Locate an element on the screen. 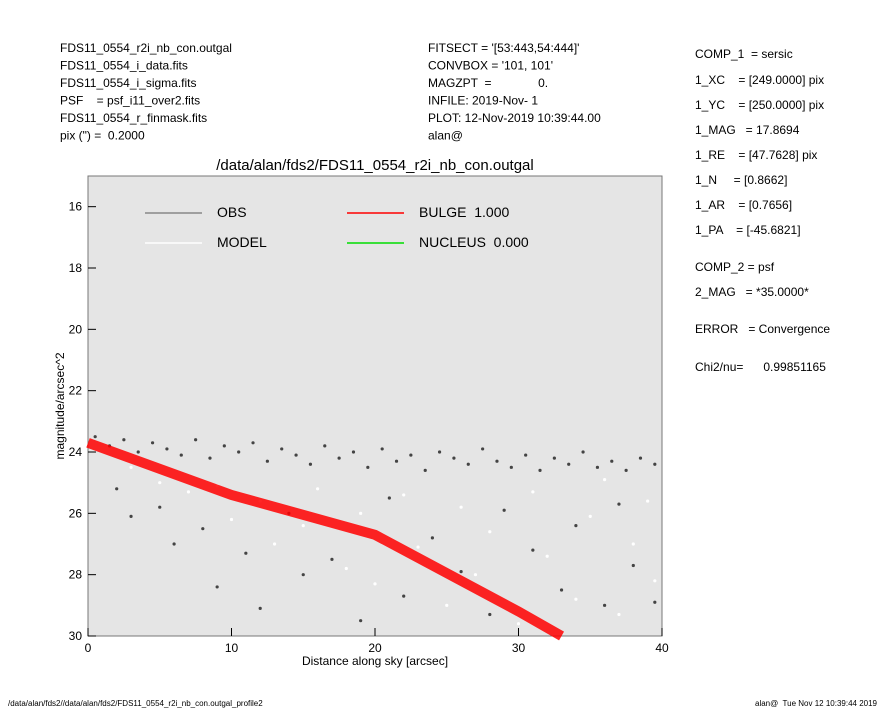 The height and width of the screenshot is (708, 885). header-right-line: COMP_2 = psf is located at coordinates (735, 267).